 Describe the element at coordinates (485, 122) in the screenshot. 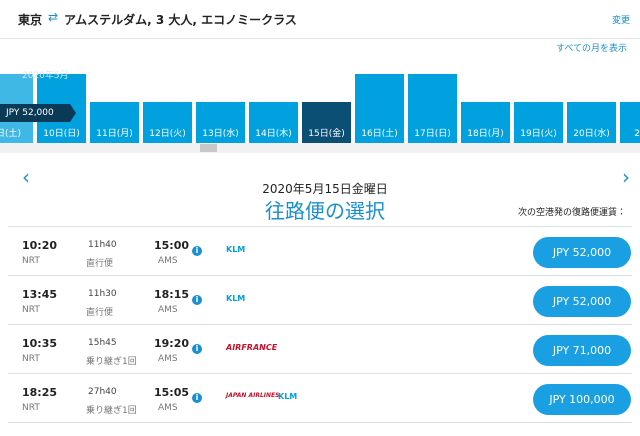

I see `date-bar: 18日(月)` at that location.